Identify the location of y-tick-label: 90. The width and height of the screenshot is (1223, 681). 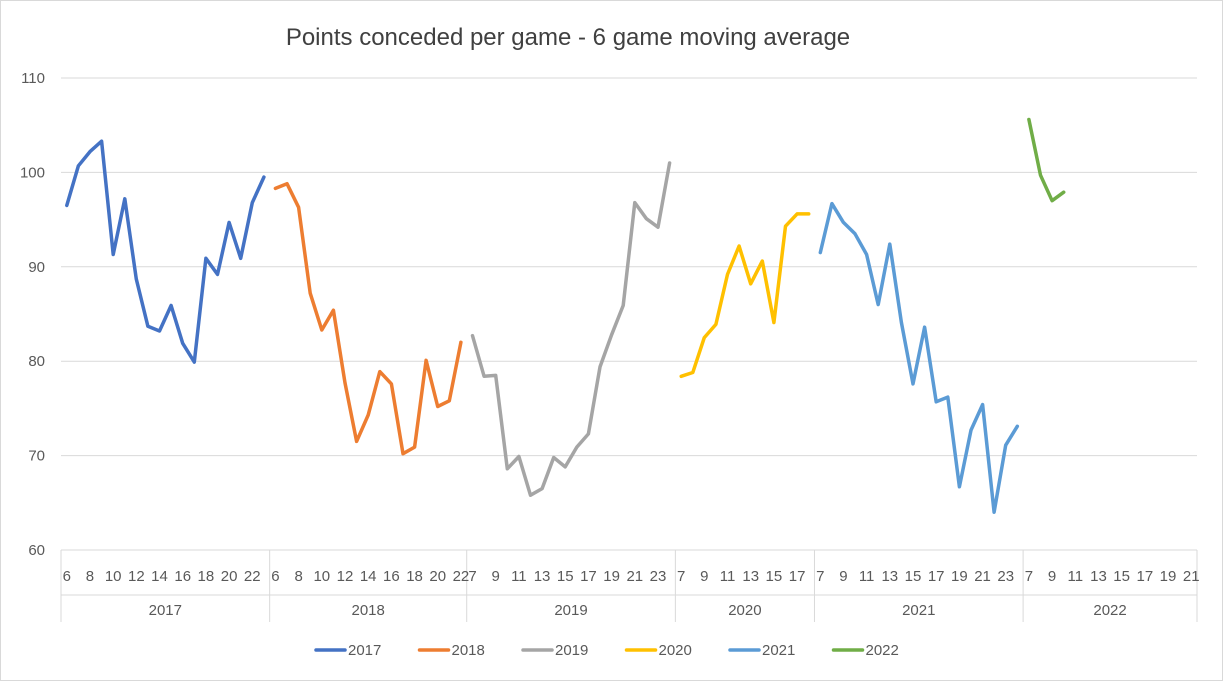
(36, 267).